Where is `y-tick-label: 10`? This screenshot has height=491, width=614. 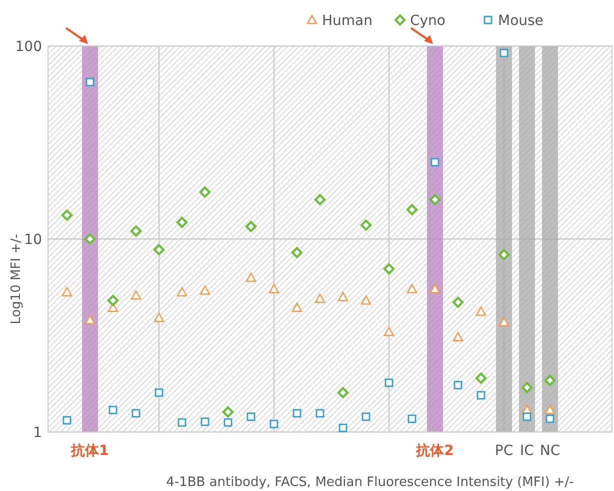 y-tick-label: 10 is located at coordinates (33, 240).